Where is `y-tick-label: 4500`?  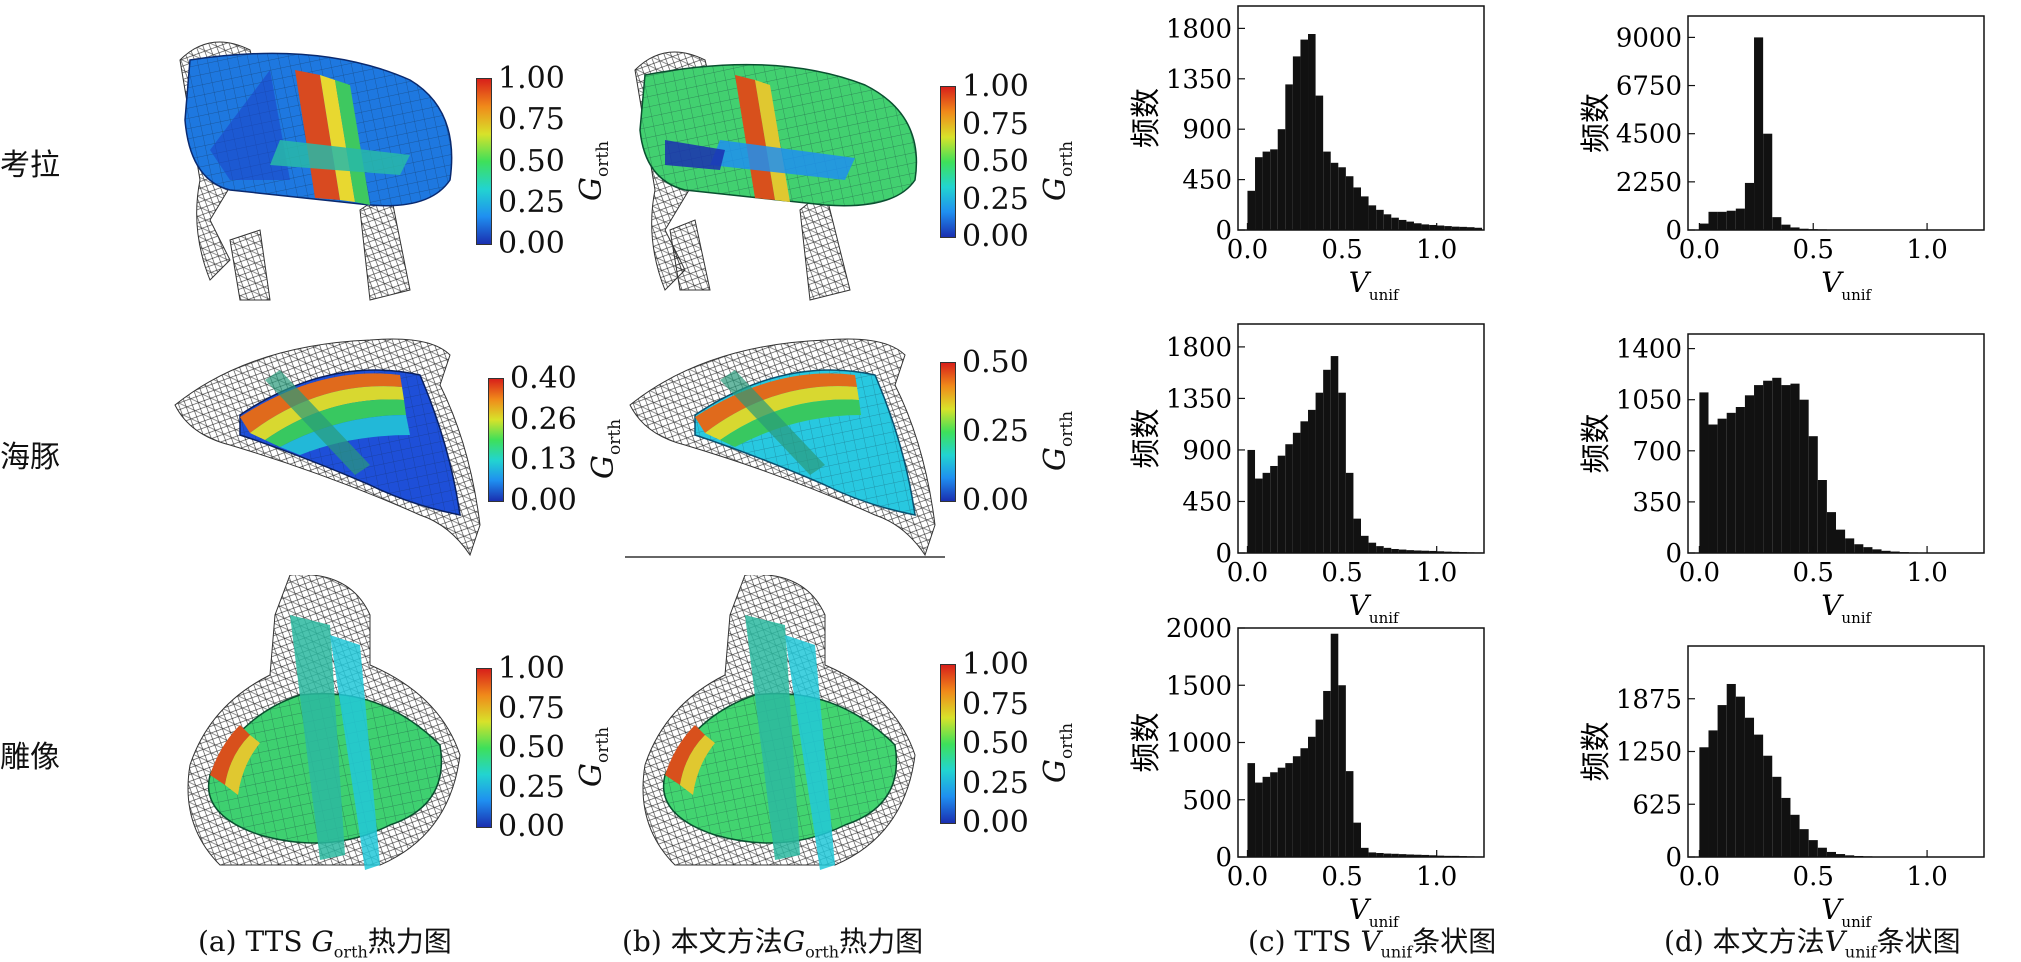 y-tick-label: 4500 is located at coordinates (1649, 135).